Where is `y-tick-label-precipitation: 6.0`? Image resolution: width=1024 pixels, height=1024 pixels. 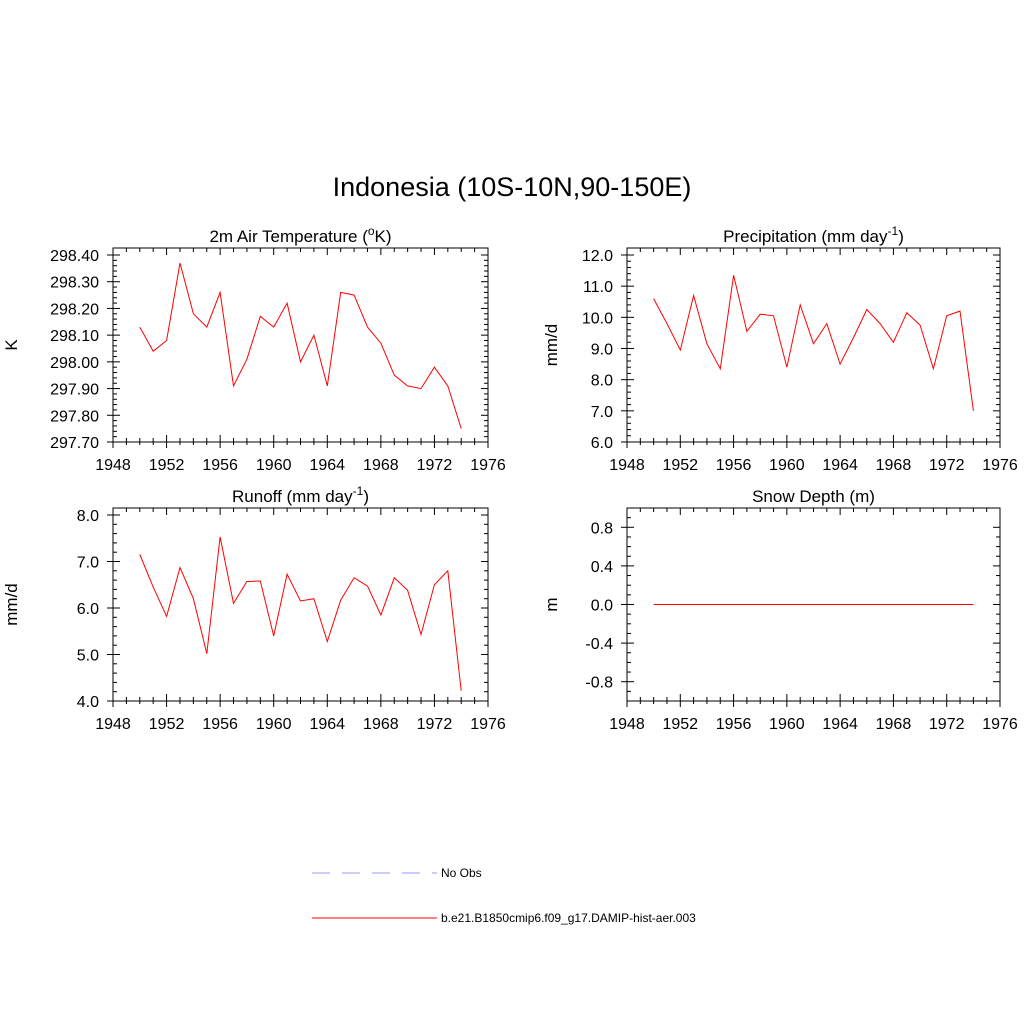
y-tick-label-precipitation: 6.0 is located at coordinates (602, 443).